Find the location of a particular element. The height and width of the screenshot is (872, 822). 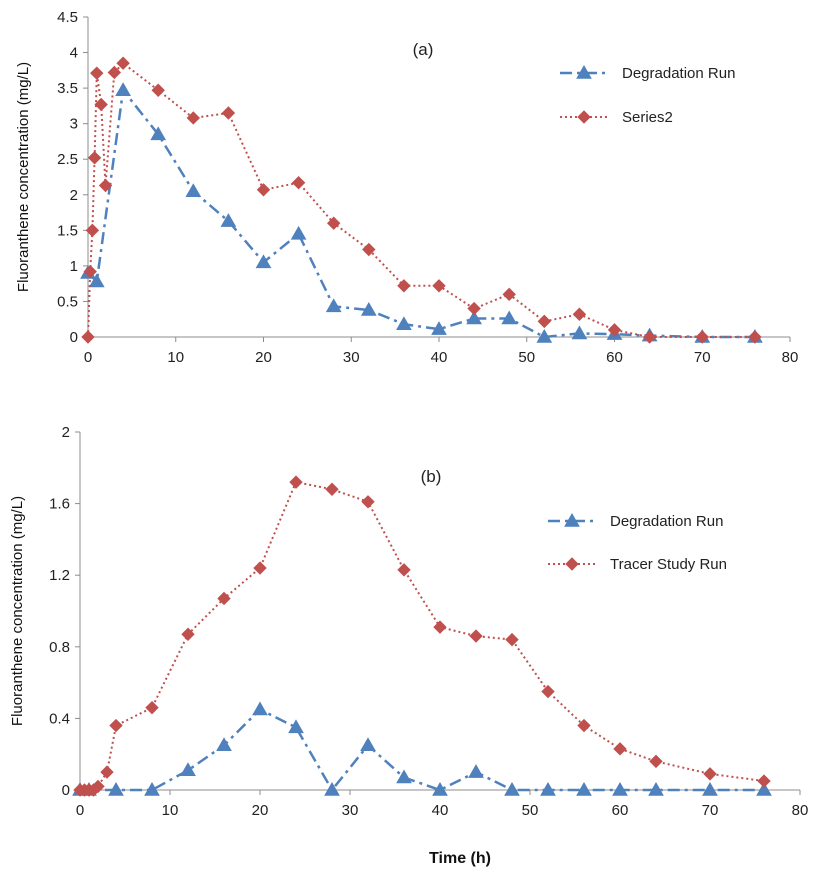

legend-label: Tracer Study Run is located at coordinates (668, 564).